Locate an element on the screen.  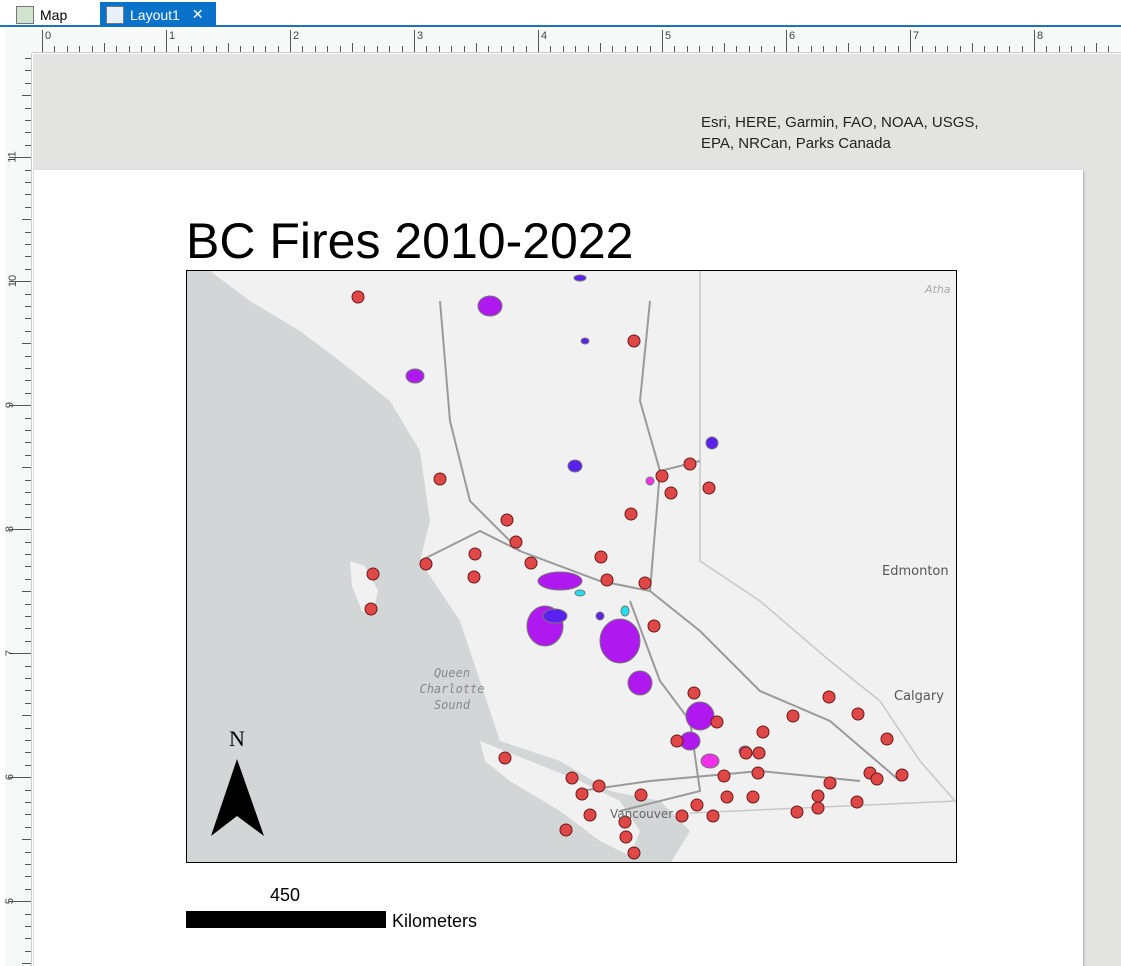
label-line: Sound is located at coordinates (452, 705).